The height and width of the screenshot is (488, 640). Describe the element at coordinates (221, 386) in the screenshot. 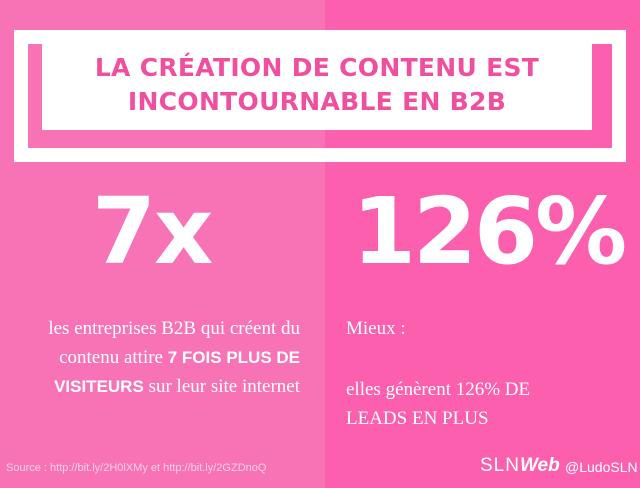

I see `left-text-c: sur leur site internet` at that location.